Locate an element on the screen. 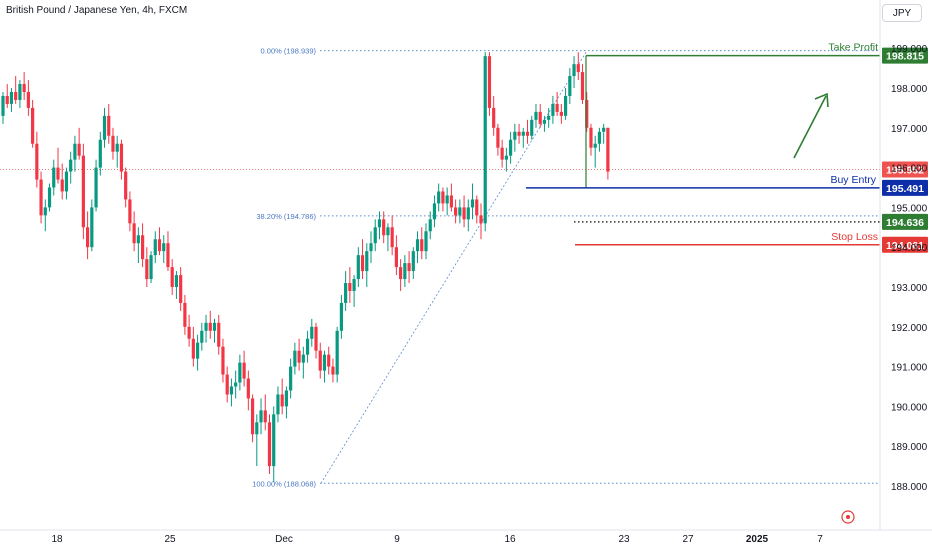 Image resolution: width=932 pixels, height=550 pixels. buy-entry-price-tag-text: 195.491 is located at coordinates (905, 189).